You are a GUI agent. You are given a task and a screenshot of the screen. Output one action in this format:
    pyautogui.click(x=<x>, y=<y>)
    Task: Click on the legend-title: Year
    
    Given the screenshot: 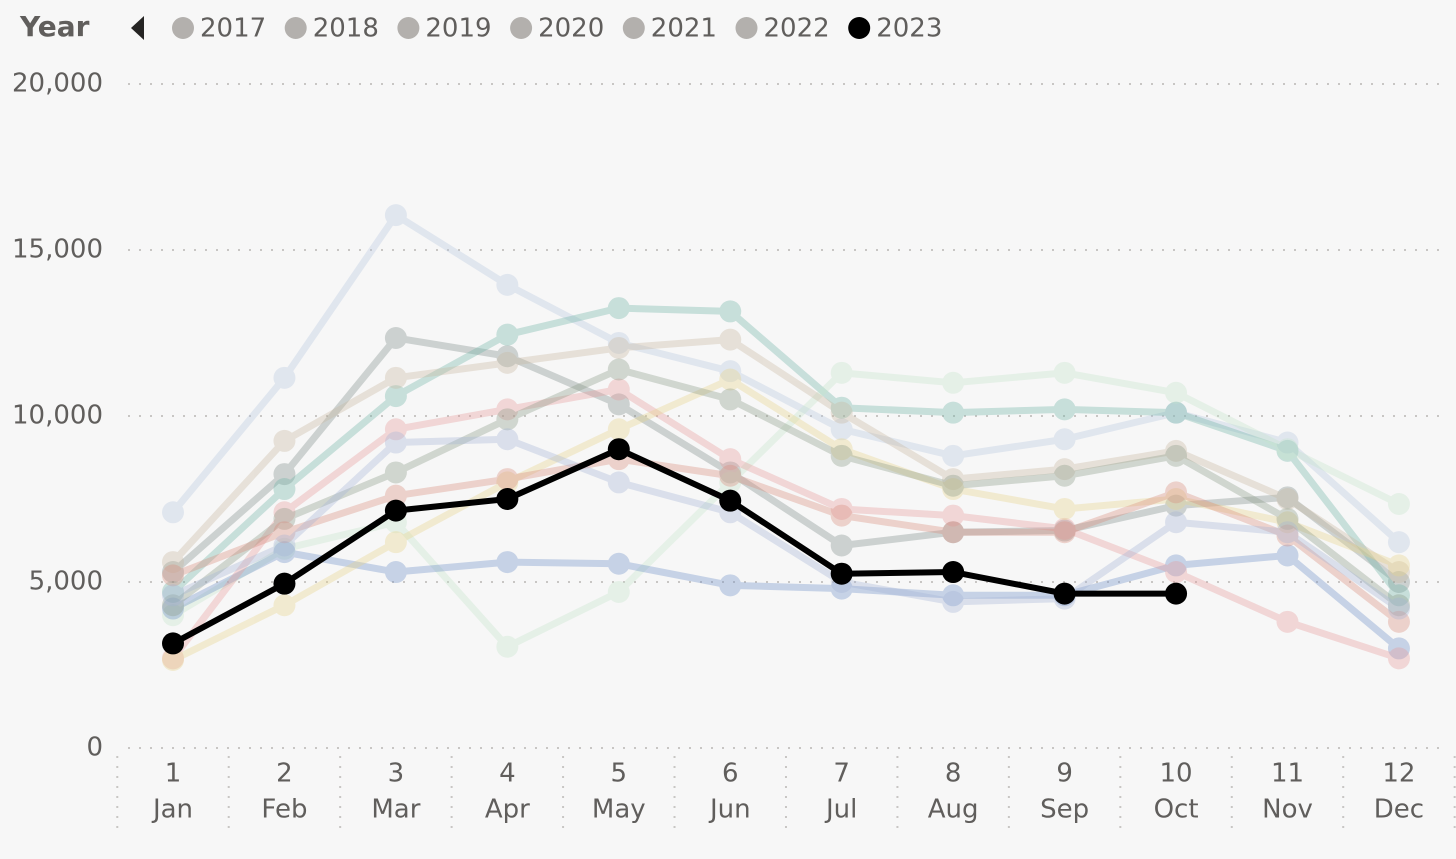 What is the action you would take?
    pyautogui.click(x=54, y=26)
    